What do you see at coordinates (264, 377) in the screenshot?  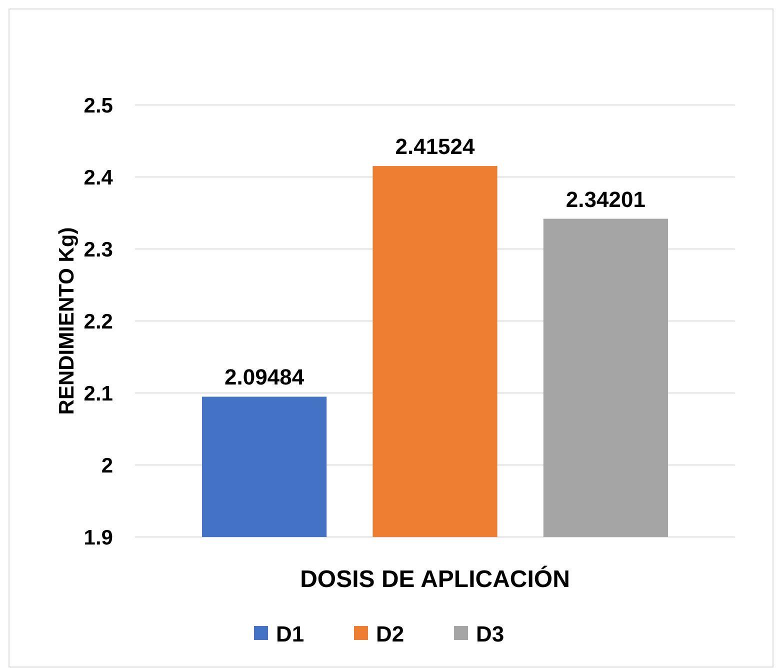 I see `data-label: 2.09484` at bounding box center [264, 377].